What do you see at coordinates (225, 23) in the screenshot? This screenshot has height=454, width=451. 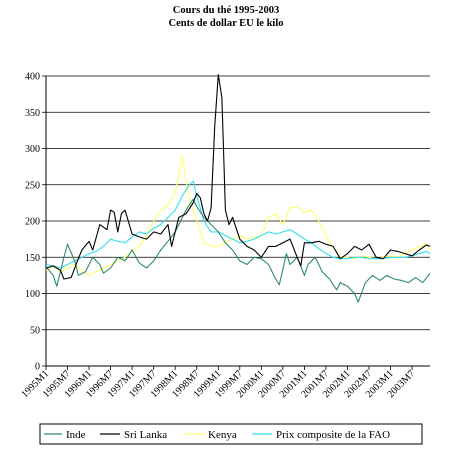 I see `chart-subtitle: Cents de dollar EU le kilo` at bounding box center [225, 23].